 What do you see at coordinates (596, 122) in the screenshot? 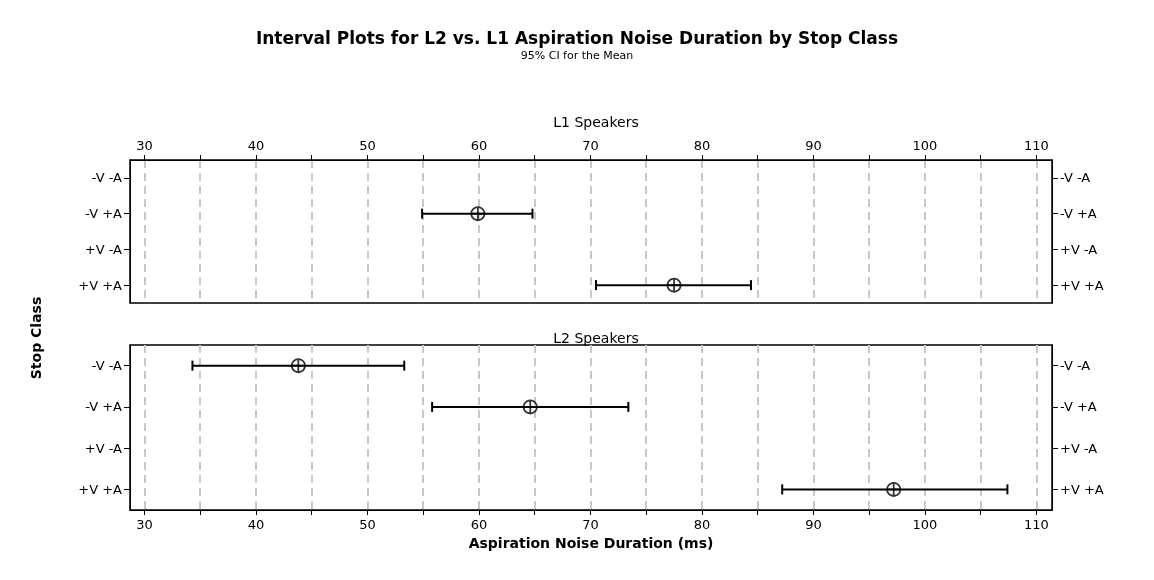
I see `text: L1 Speakers` at bounding box center [596, 122].